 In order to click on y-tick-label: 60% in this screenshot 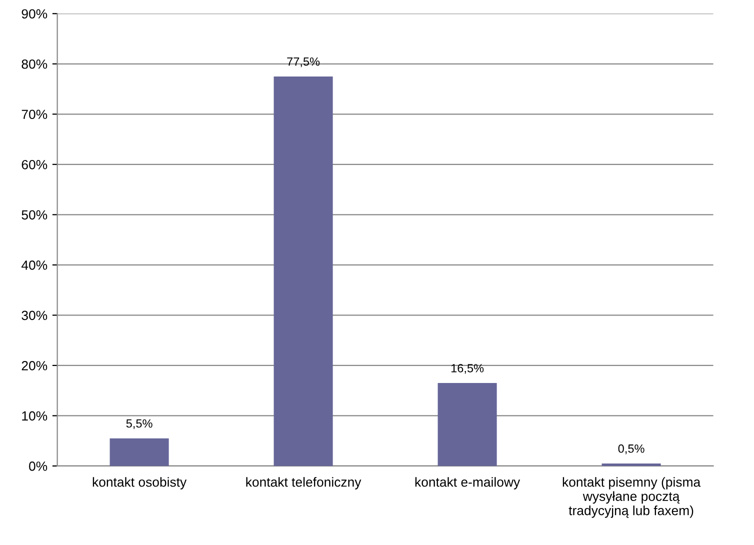, I will do `click(35, 165)`.